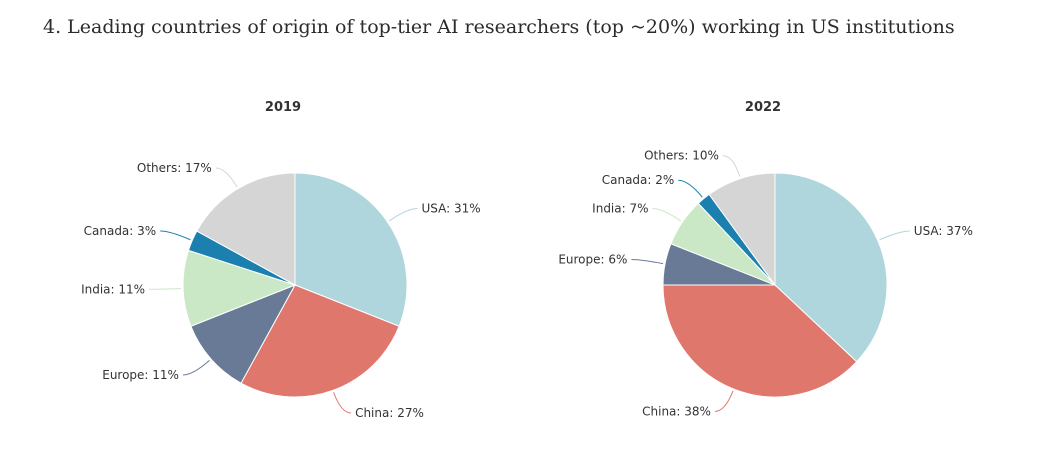 The width and height of the screenshot is (1052, 466). What do you see at coordinates (742, 229) in the screenshot?
I see `pie-slice-others-2022` at bounding box center [742, 229].